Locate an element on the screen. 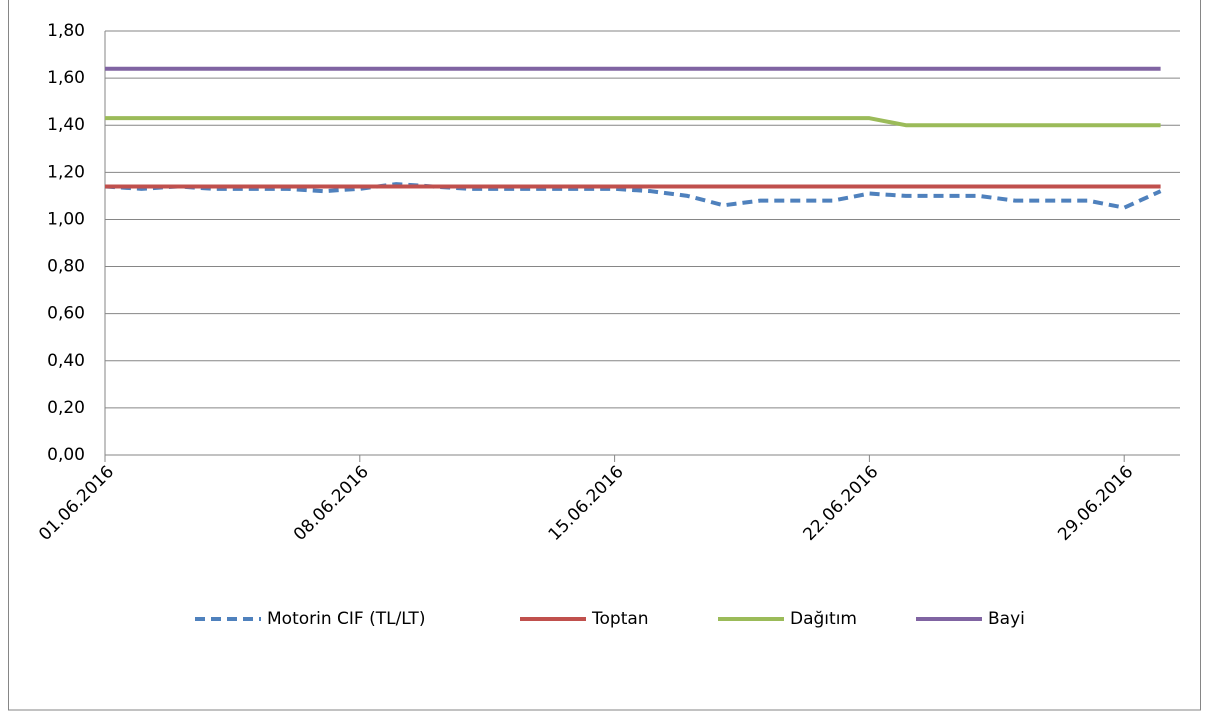  y-tick-label: 0,00 is located at coordinates (66, 455).